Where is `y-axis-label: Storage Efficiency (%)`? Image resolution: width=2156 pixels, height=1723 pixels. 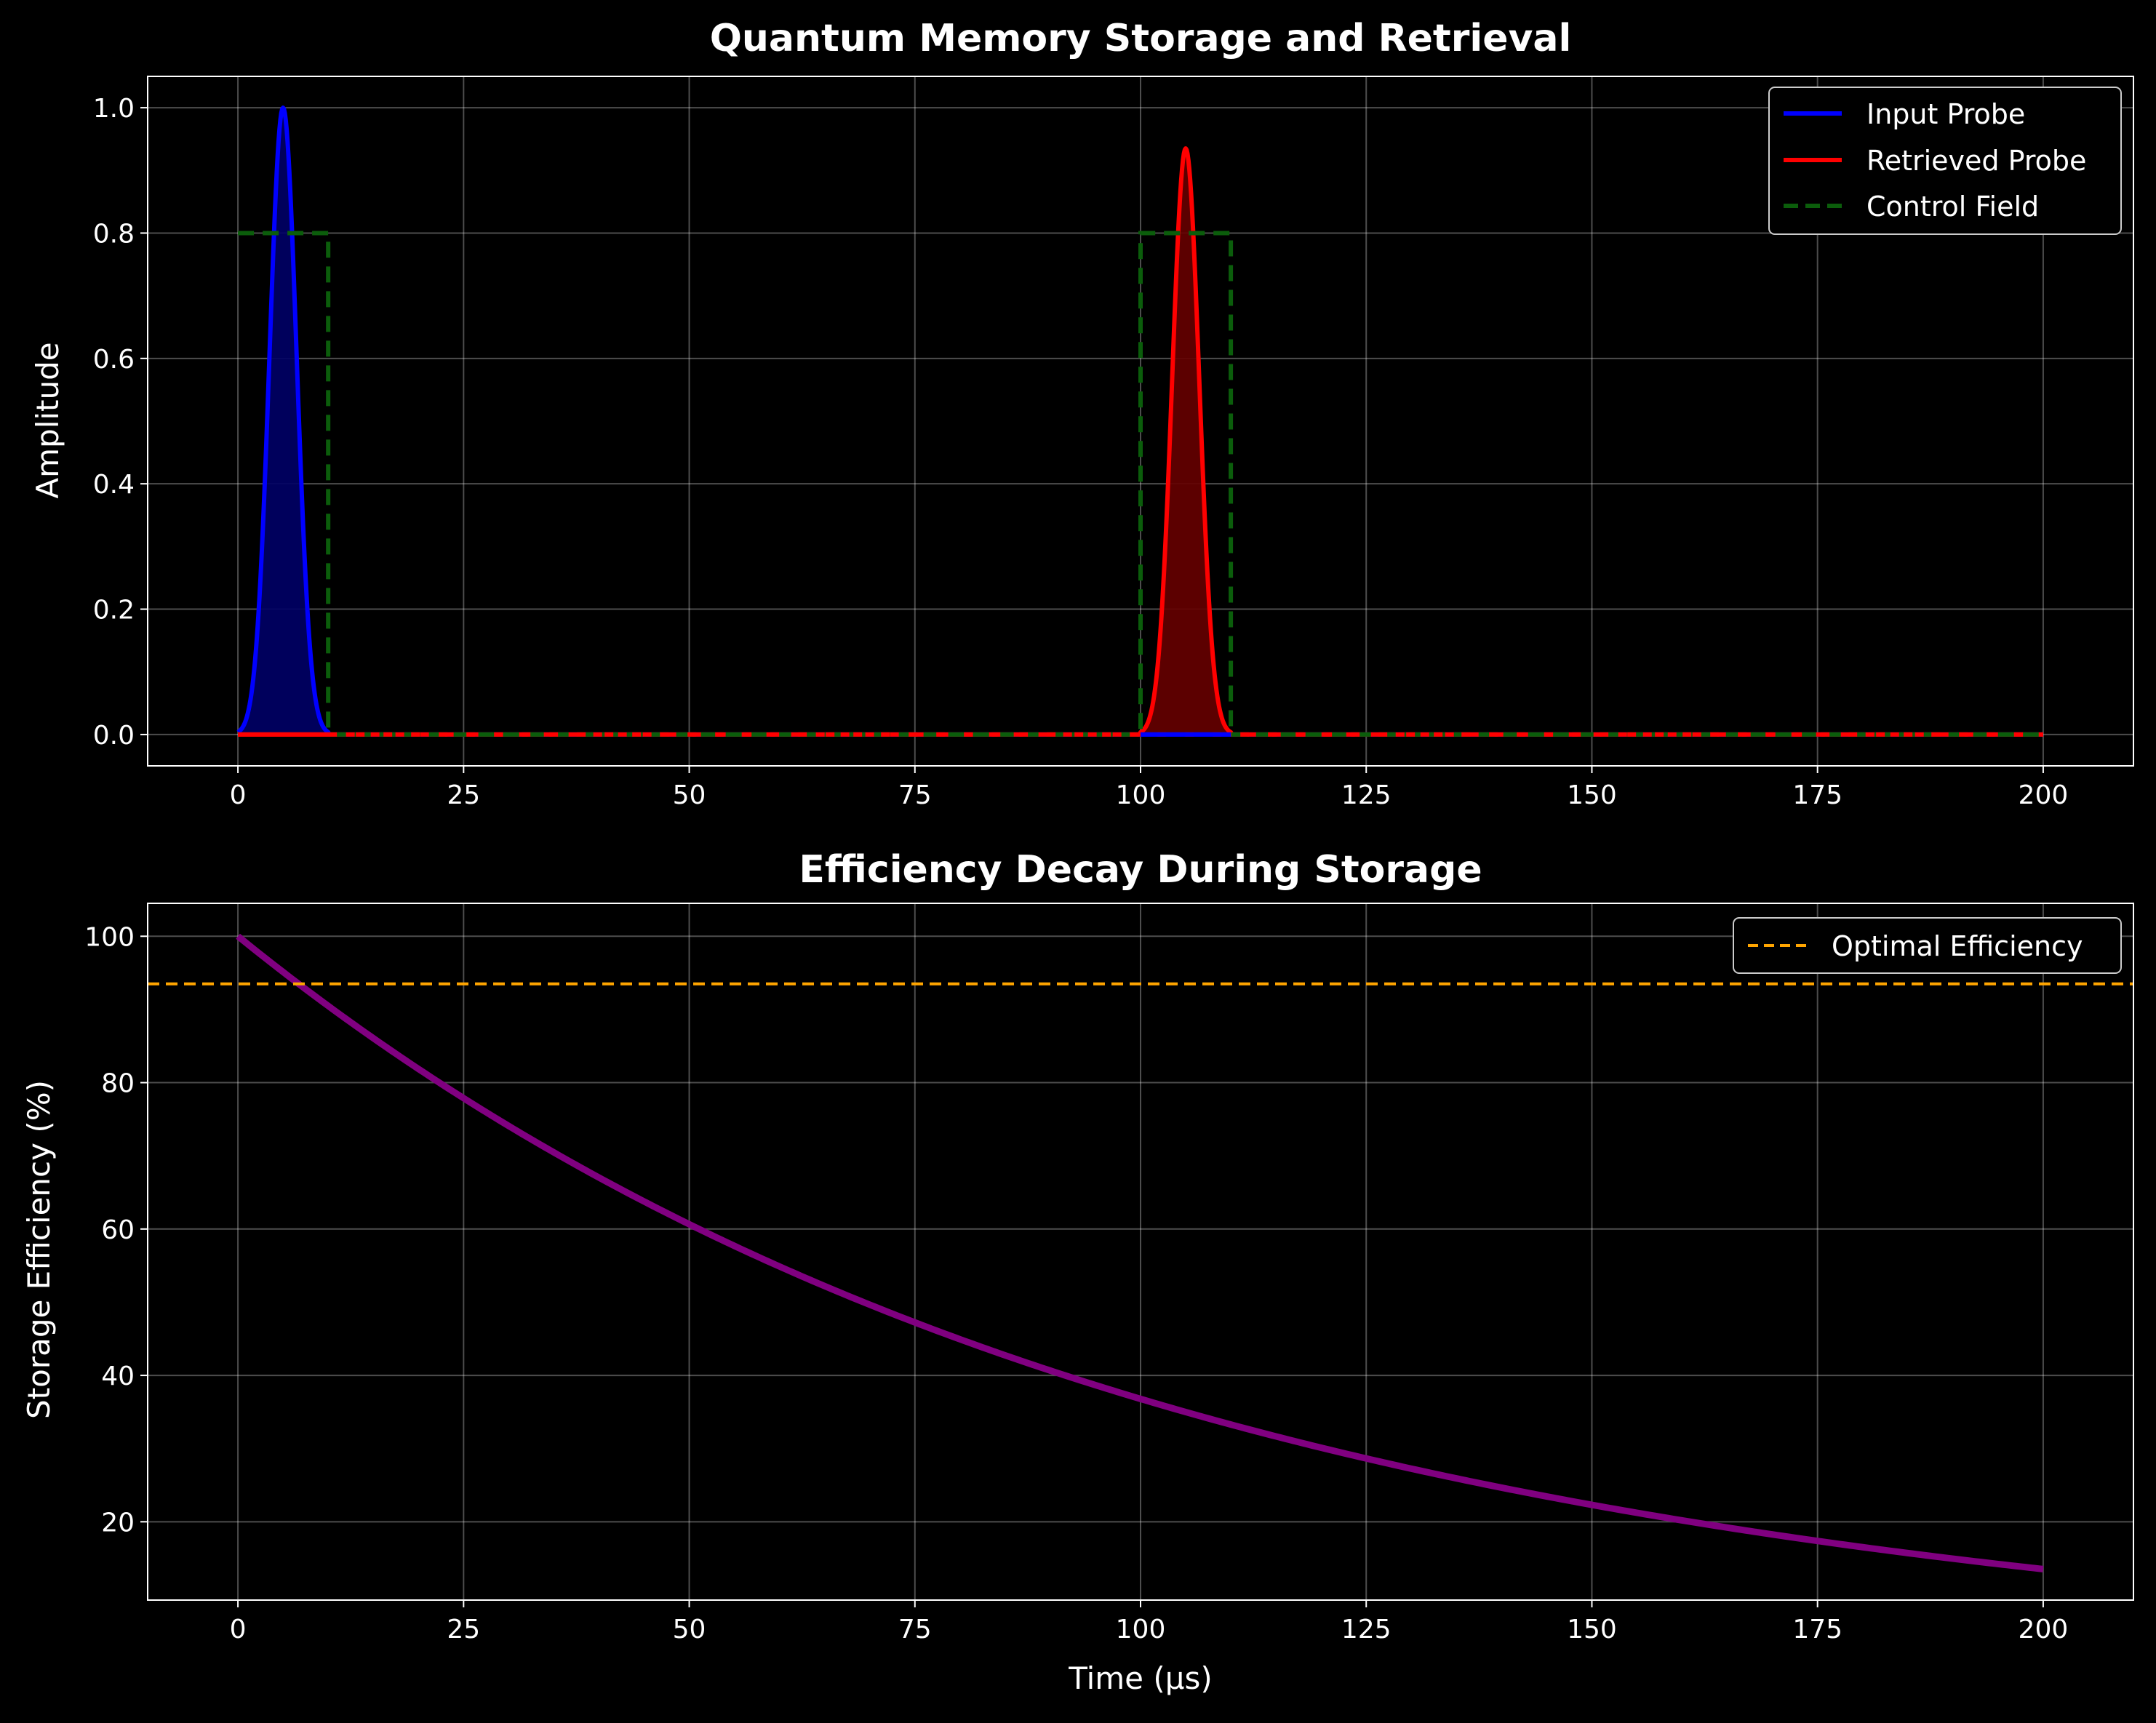 y-axis-label: Storage Efficiency (%) is located at coordinates (39, 1249).